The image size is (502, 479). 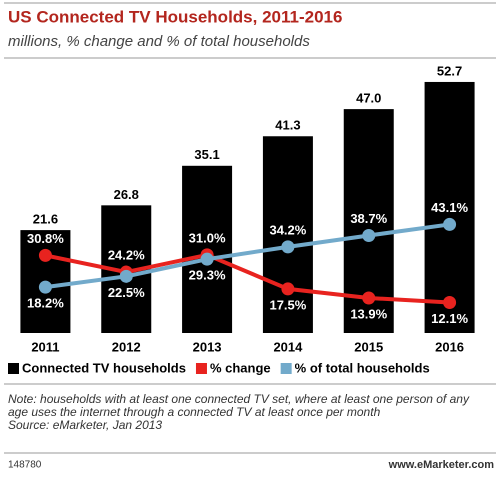 I want to click on x-tick-label: 2013, so click(x=207, y=346).